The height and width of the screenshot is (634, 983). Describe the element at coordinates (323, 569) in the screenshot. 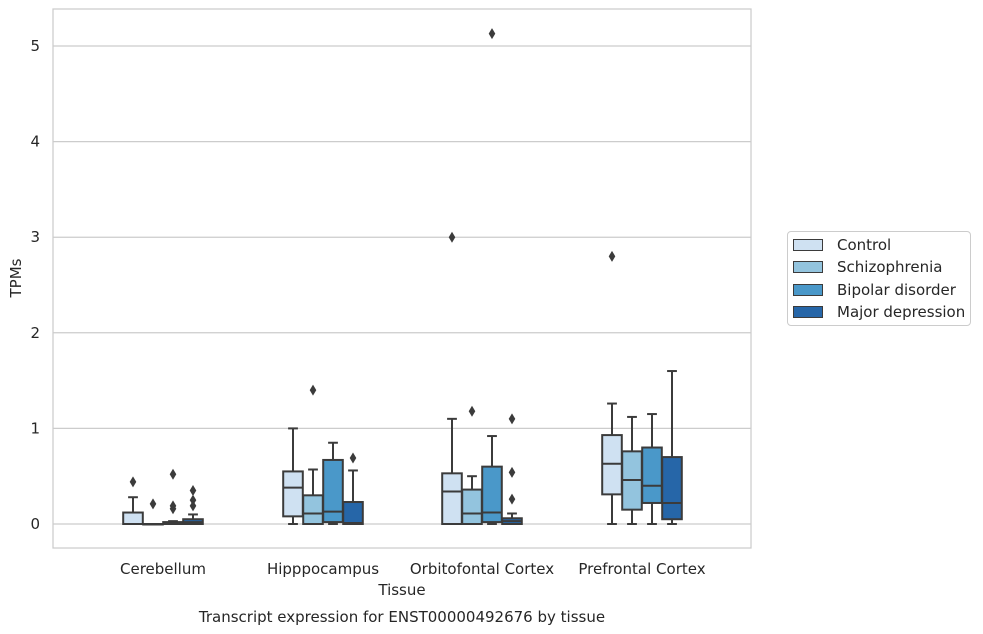

I see `x-tick-label: Hipppocampus` at that location.